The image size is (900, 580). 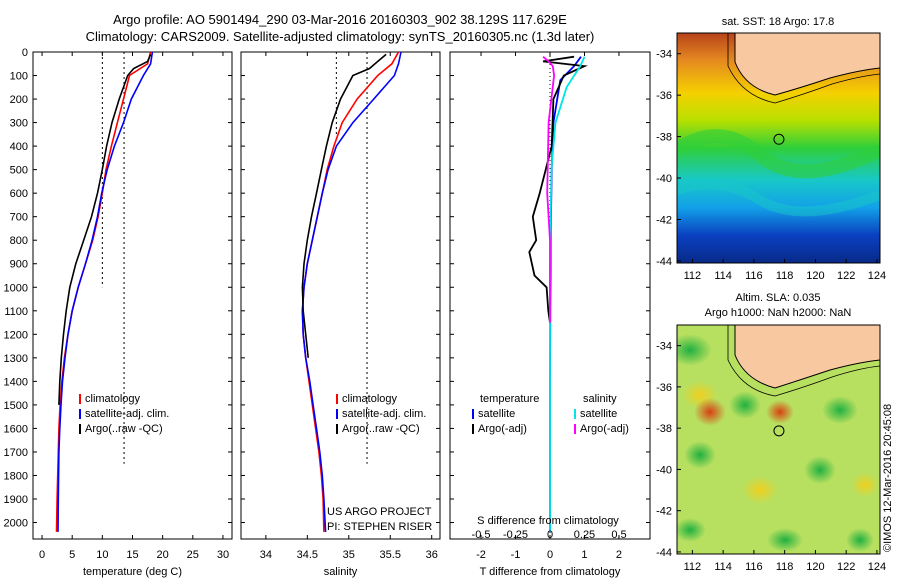 I want to click on sla-map-axes: 112 114 116 118 120 122 124 -34 -36 -38 -40 -42 -44, so click(x=771, y=457).